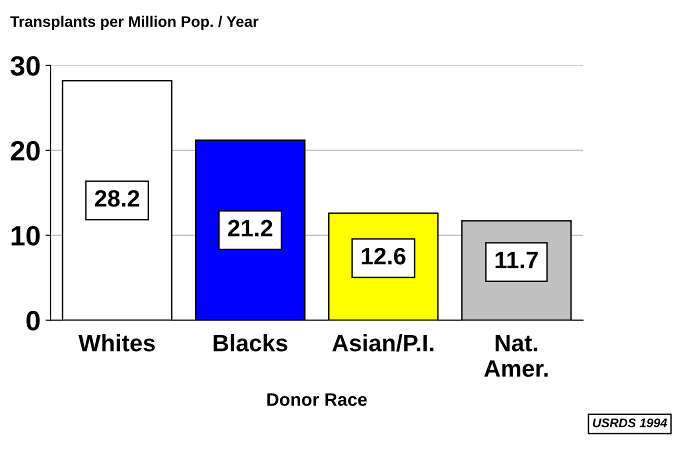 The image size is (674, 451). What do you see at coordinates (250, 228) in the screenshot?
I see `data-label: 21.2` at bounding box center [250, 228].